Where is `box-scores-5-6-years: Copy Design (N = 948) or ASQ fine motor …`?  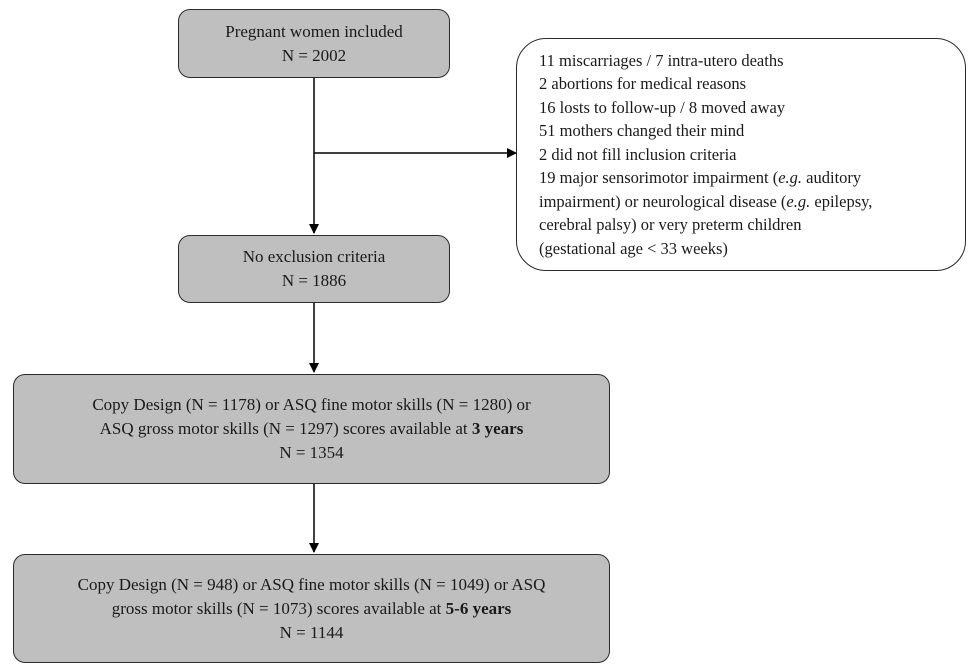
box-scores-5-6-years: Copy Design (N = 948) or ASQ fine motor … is located at coordinates (311, 608).